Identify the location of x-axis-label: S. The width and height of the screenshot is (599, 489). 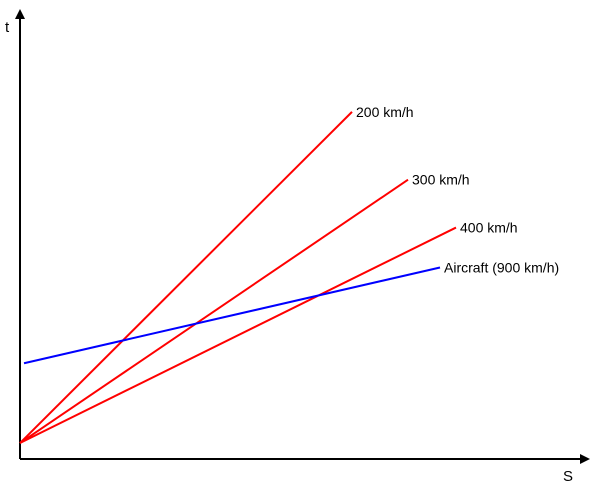
(568, 476).